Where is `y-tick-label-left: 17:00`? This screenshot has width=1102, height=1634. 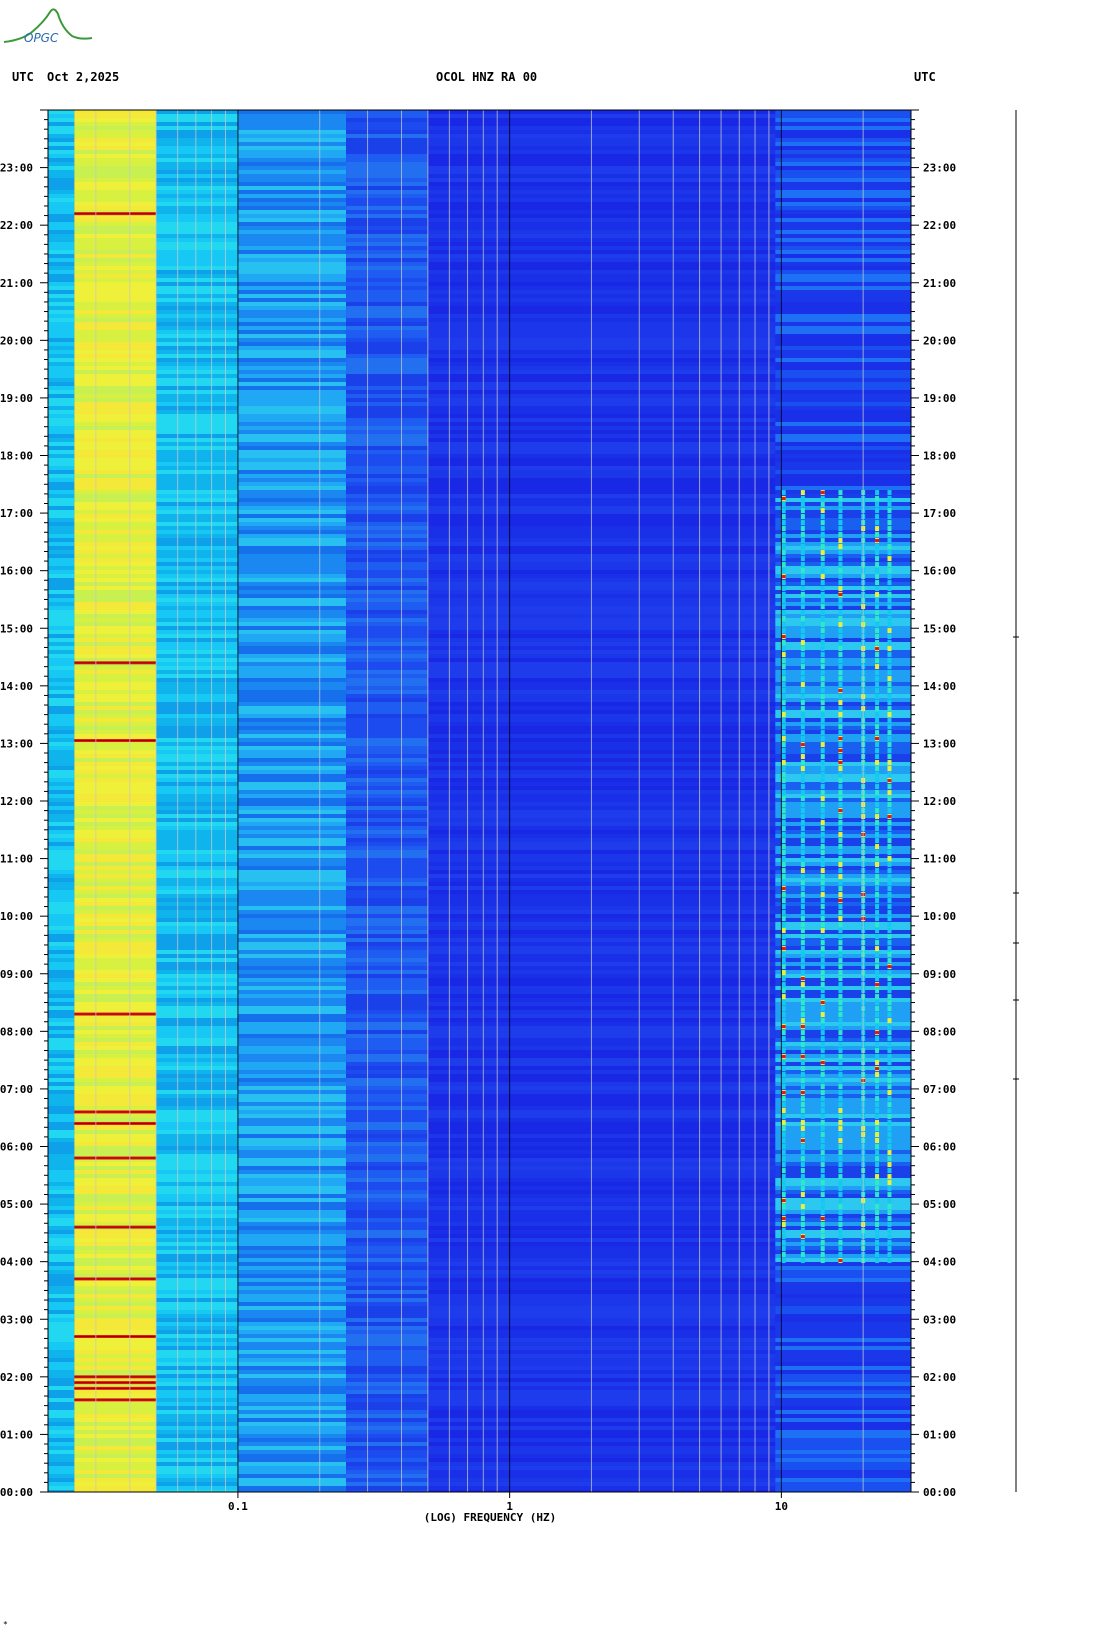
y-tick-label-left: 17:00 is located at coordinates (16, 513).